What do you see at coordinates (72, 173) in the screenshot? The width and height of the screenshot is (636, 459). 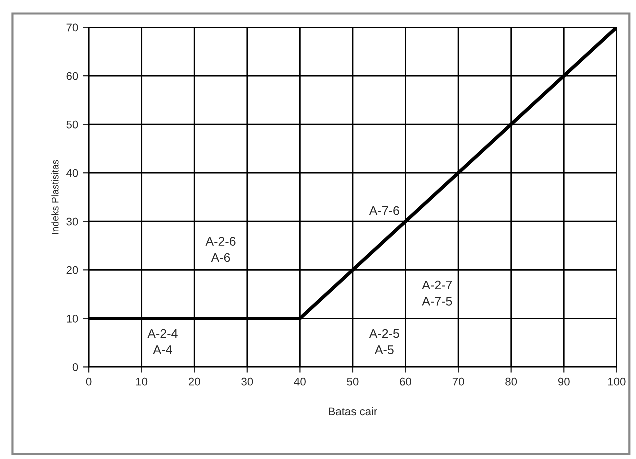 I see `y-tick-label: 40` at bounding box center [72, 173].